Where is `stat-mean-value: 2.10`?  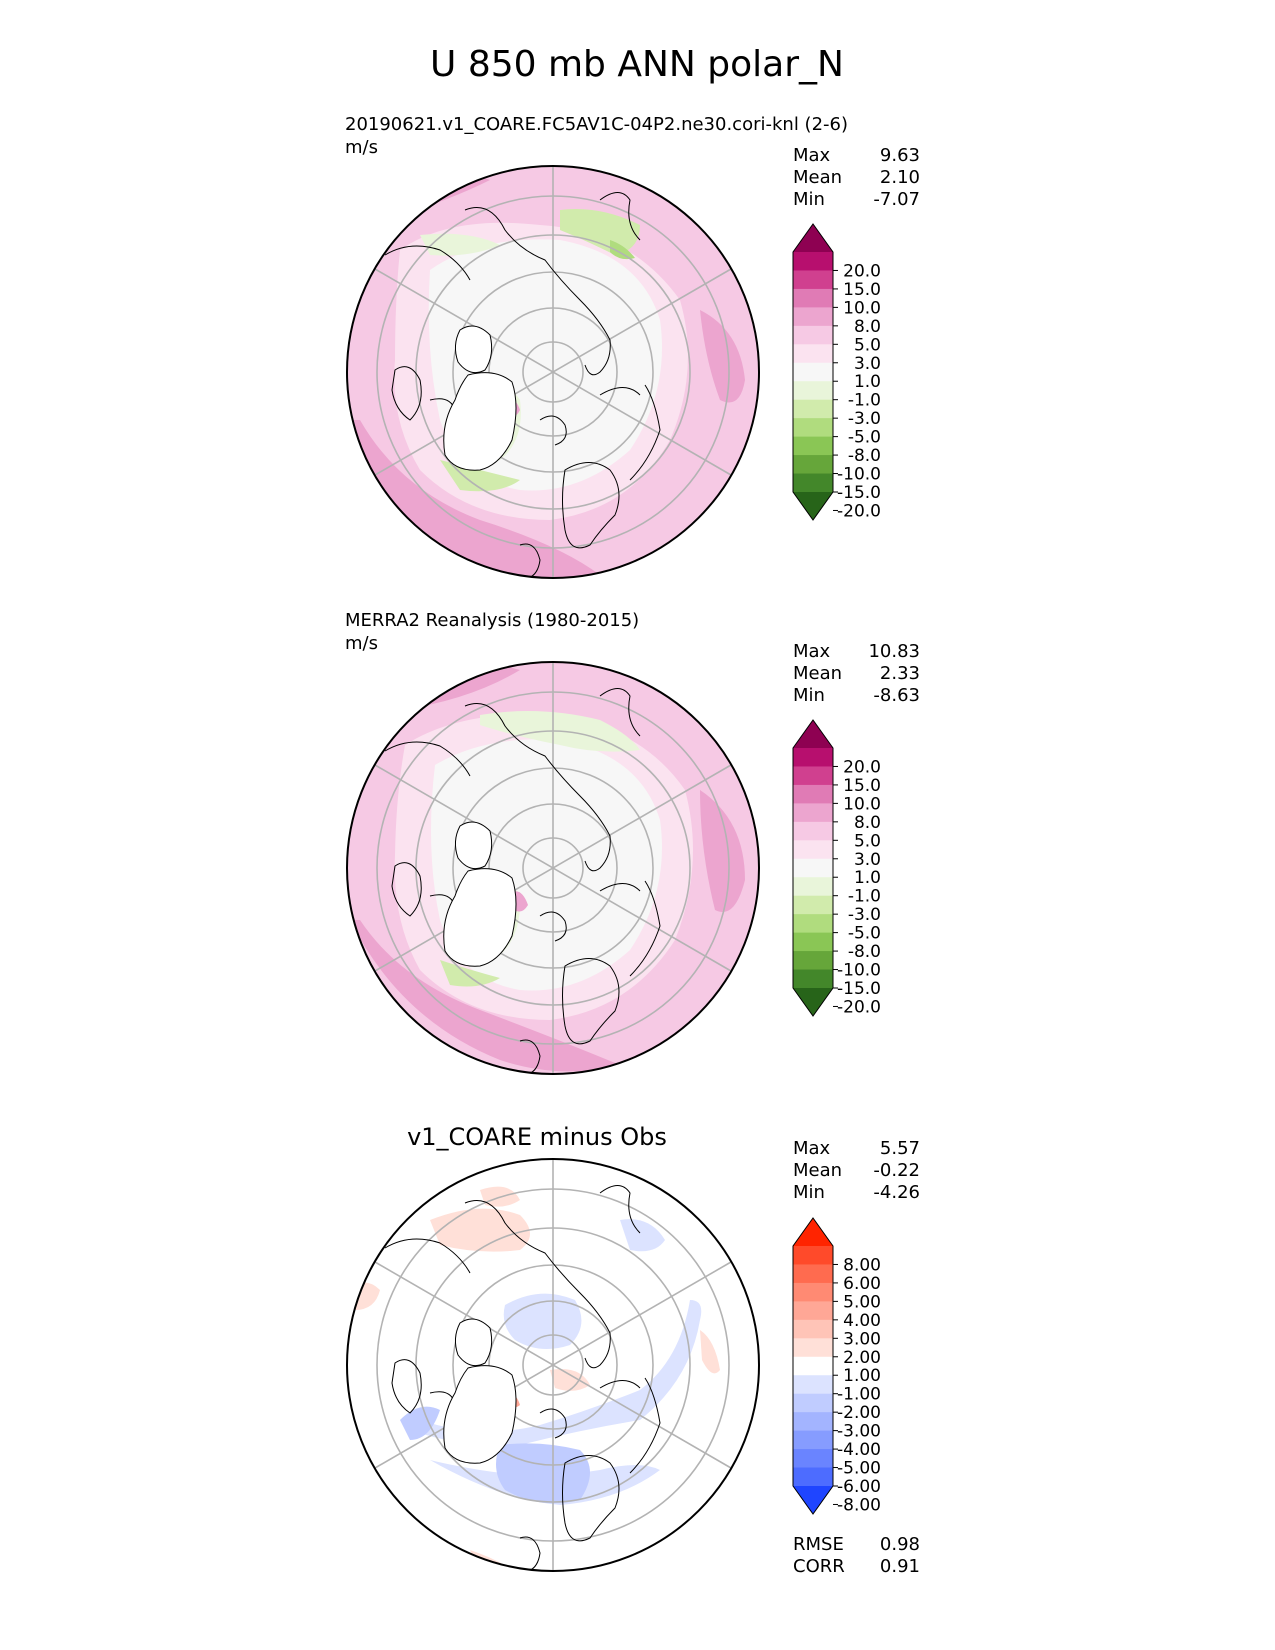 stat-mean-value: 2.10 is located at coordinates (900, 177).